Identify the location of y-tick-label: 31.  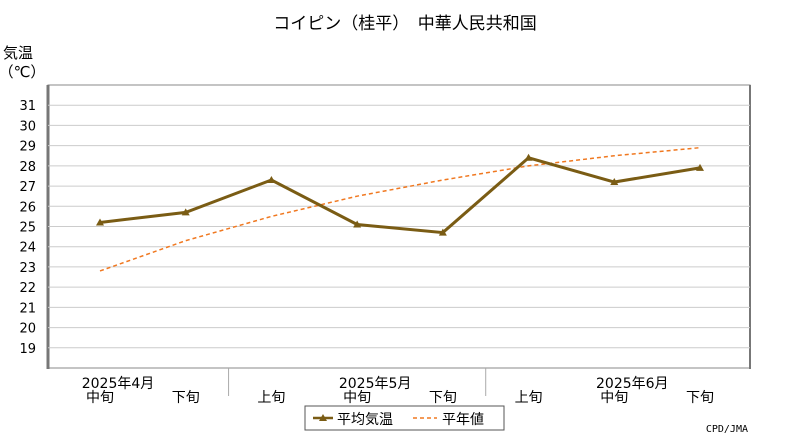
(27, 106).